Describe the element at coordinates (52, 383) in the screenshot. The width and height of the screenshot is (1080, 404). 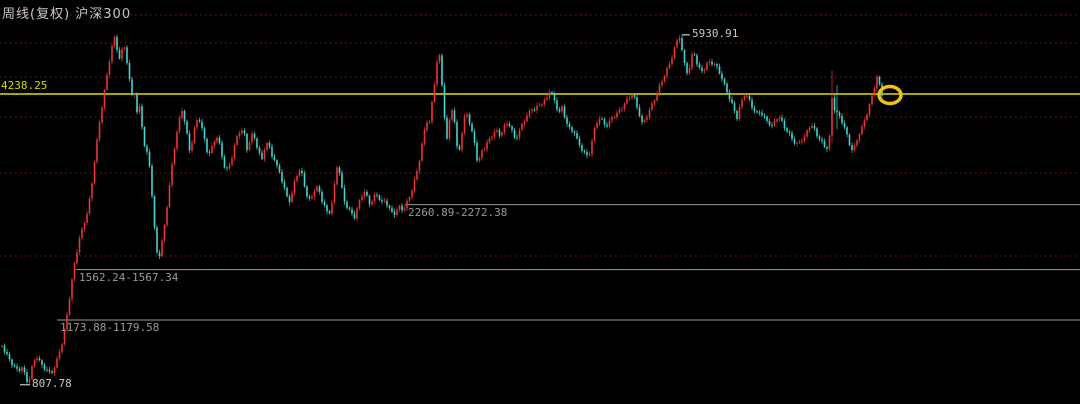
I see `low-price-label: 807.78` at that location.